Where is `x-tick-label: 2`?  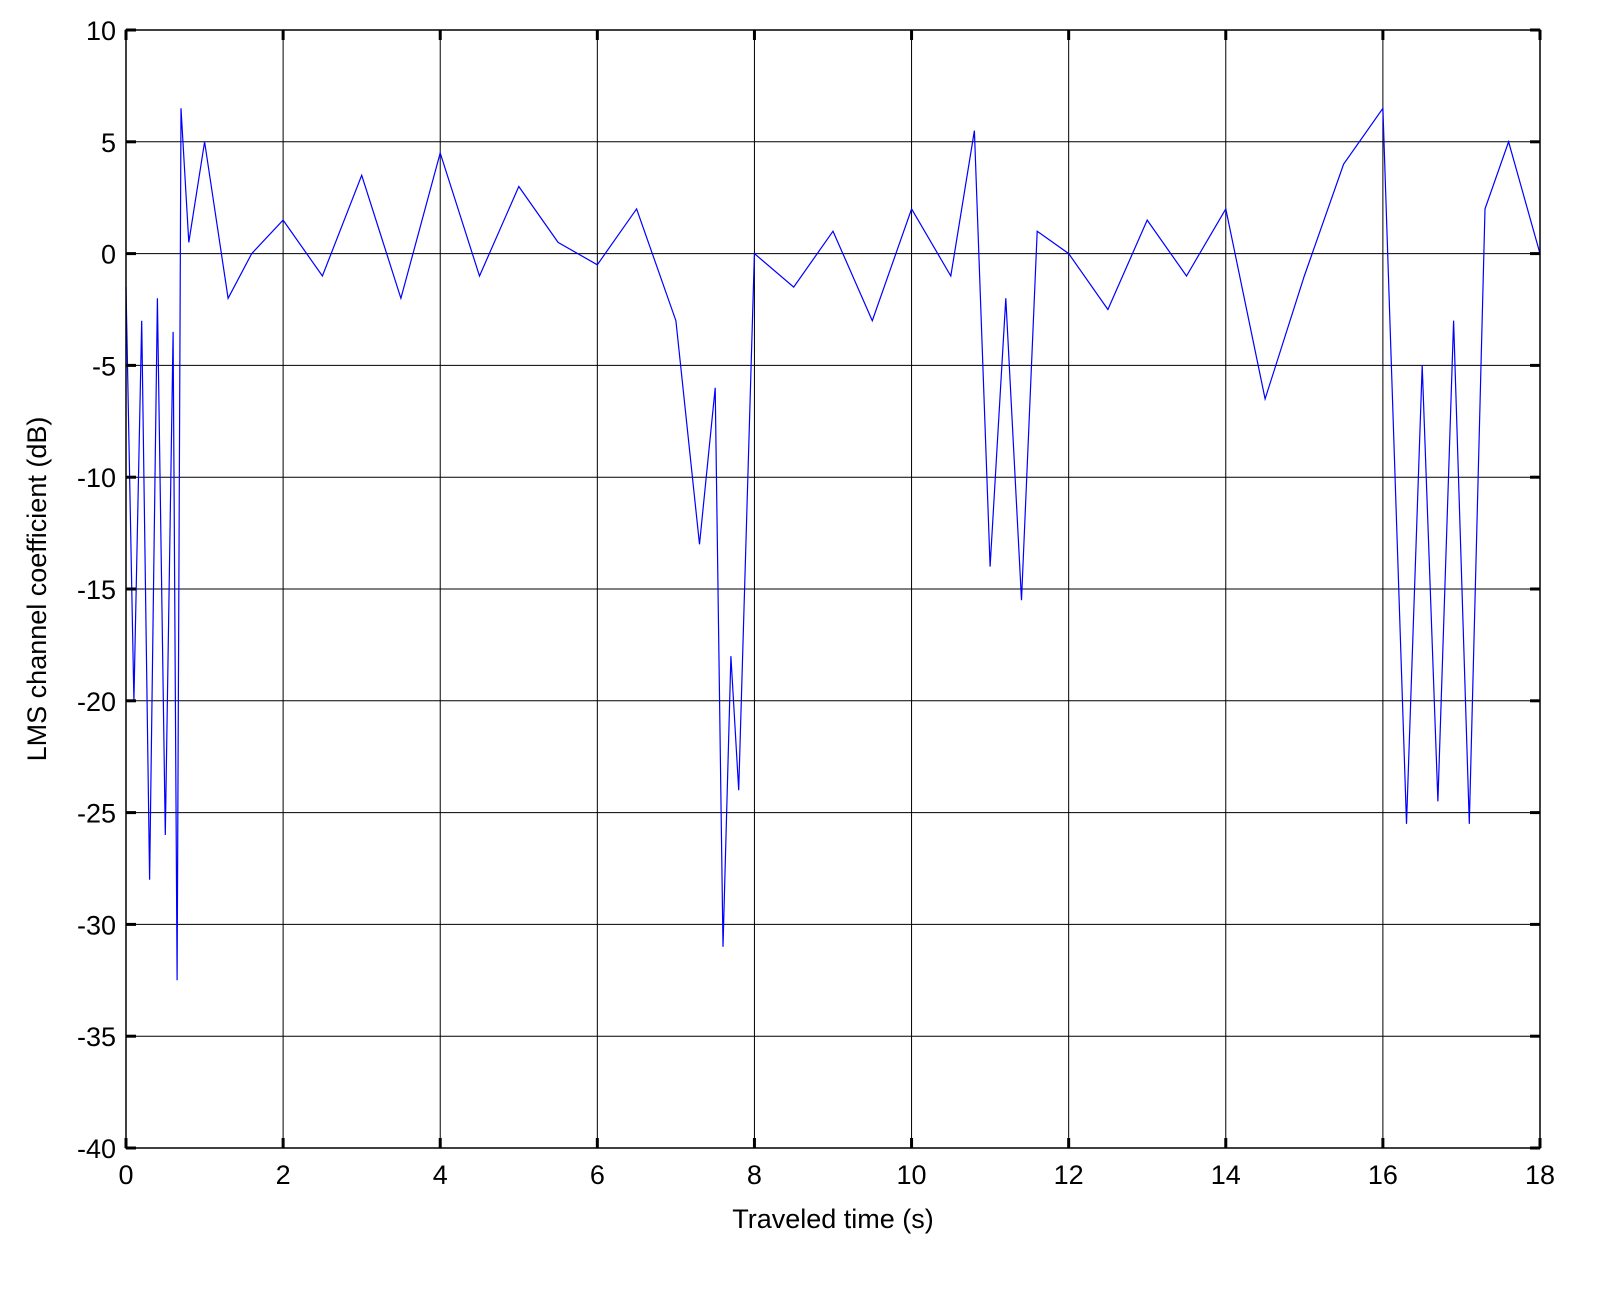
x-tick-label: 2 is located at coordinates (283, 1175).